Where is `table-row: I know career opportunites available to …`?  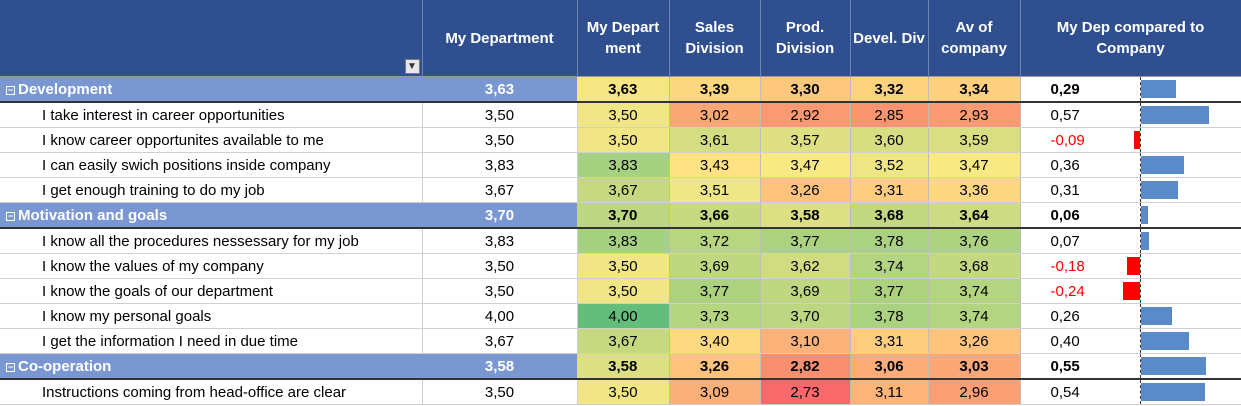
table-row: I know career opportunites available to … is located at coordinates (620, 140).